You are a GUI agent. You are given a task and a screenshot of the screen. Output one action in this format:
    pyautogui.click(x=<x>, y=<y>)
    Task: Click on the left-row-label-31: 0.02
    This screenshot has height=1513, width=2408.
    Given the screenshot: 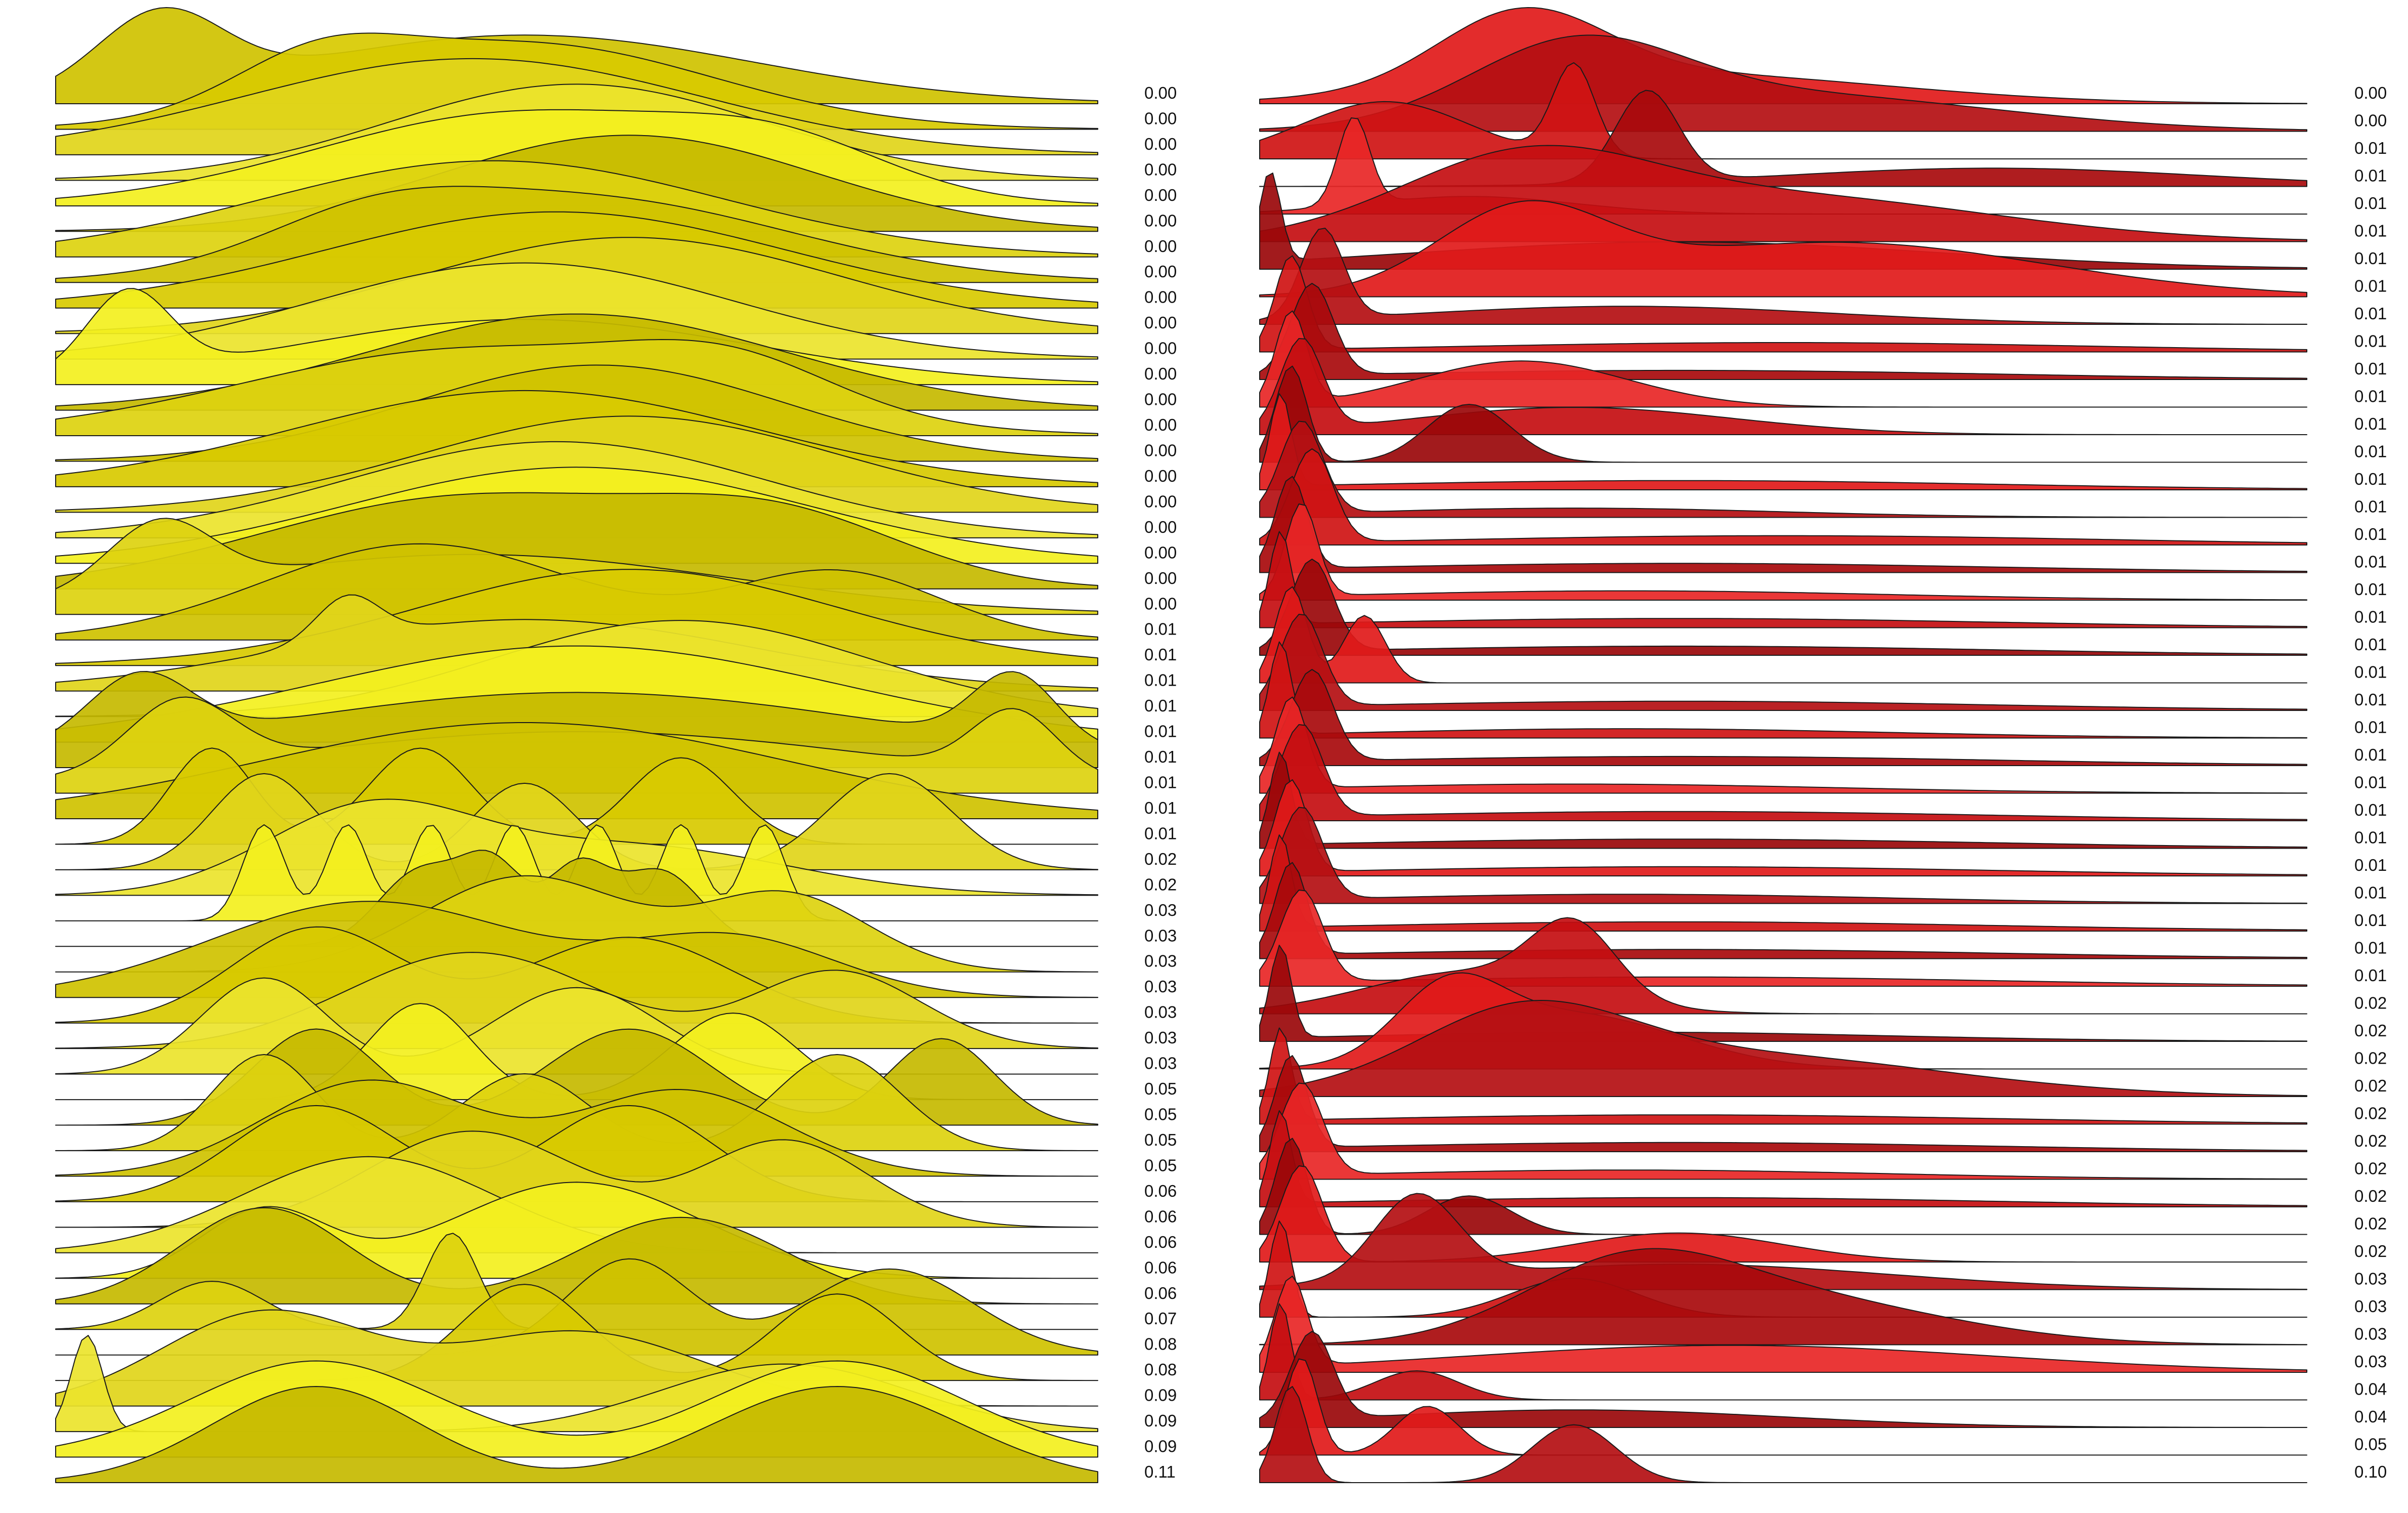 What is the action you would take?
    pyautogui.click(x=1160, y=859)
    